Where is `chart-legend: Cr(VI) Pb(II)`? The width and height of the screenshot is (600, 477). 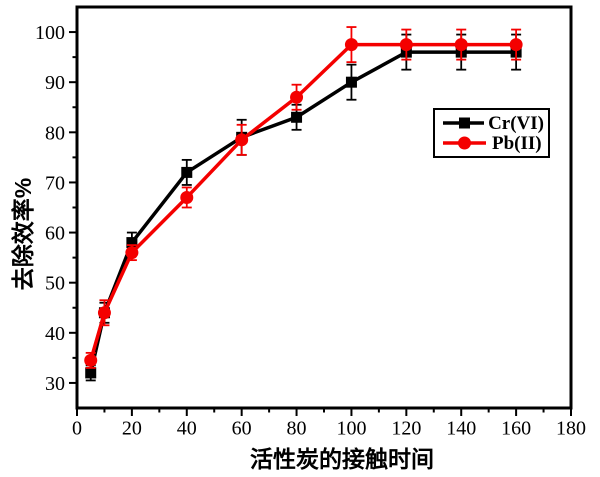 chart-legend: Cr(VI) Pb(II) is located at coordinates (491, 133).